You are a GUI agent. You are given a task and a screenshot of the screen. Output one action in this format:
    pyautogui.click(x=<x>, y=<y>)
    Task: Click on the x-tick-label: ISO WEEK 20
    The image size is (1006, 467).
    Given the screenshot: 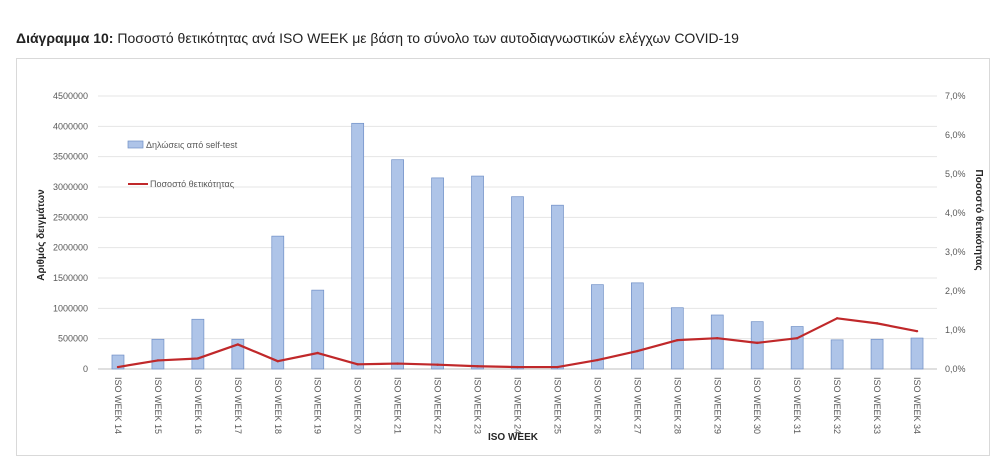 What is the action you would take?
    pyautogui.click(x=358, y=405)
    